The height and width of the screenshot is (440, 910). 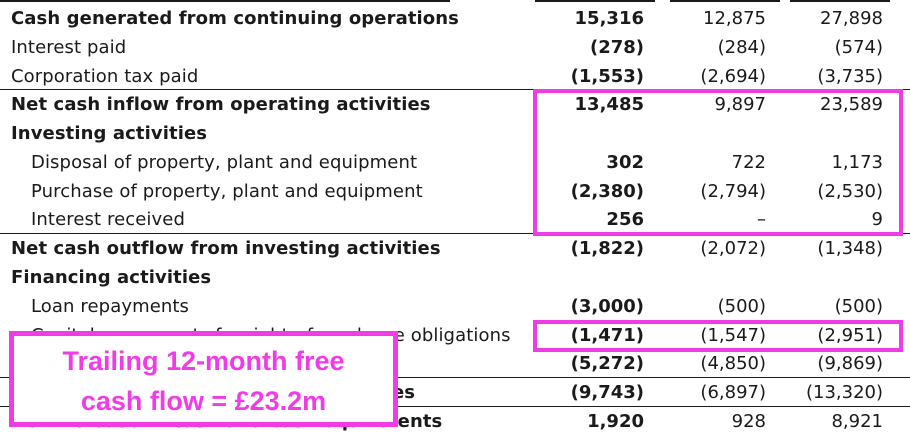 I want to click on value-col-1: (1,822), so click(x=607, y=248).